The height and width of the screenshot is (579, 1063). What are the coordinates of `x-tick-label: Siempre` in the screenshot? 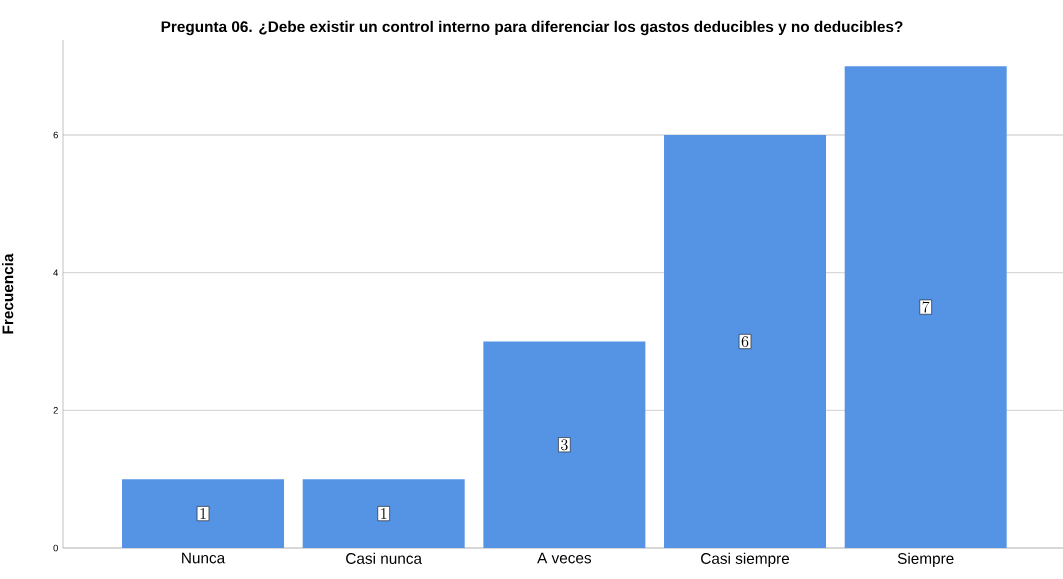 It's located at (925, 559).